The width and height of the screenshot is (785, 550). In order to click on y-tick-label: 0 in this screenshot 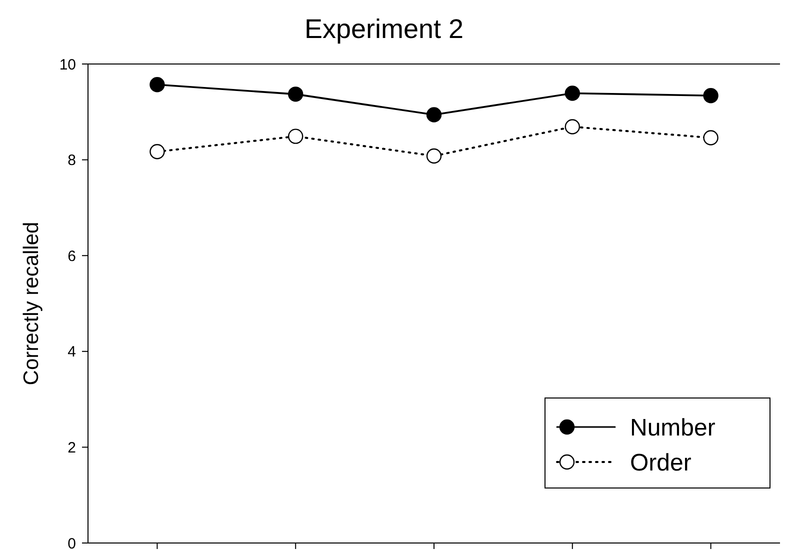, I will do `click(72, 542)`.